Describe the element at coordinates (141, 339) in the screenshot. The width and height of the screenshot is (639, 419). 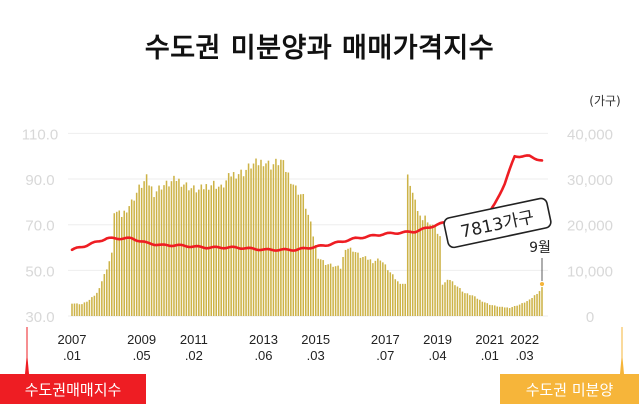
I see `x-tick-year: 2009` at that location.